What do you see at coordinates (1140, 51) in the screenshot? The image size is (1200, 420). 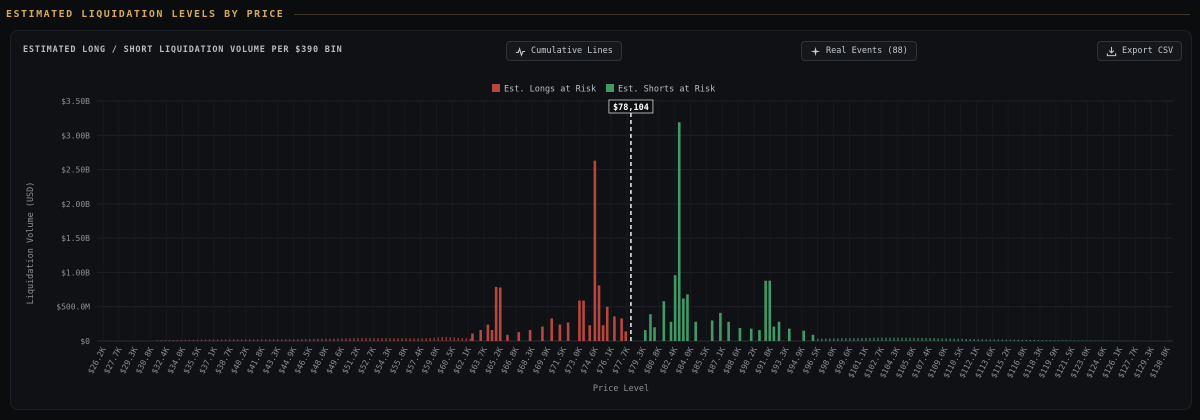 I see `export-csv-button: Export CSV` at bounding box center [1140, 51].